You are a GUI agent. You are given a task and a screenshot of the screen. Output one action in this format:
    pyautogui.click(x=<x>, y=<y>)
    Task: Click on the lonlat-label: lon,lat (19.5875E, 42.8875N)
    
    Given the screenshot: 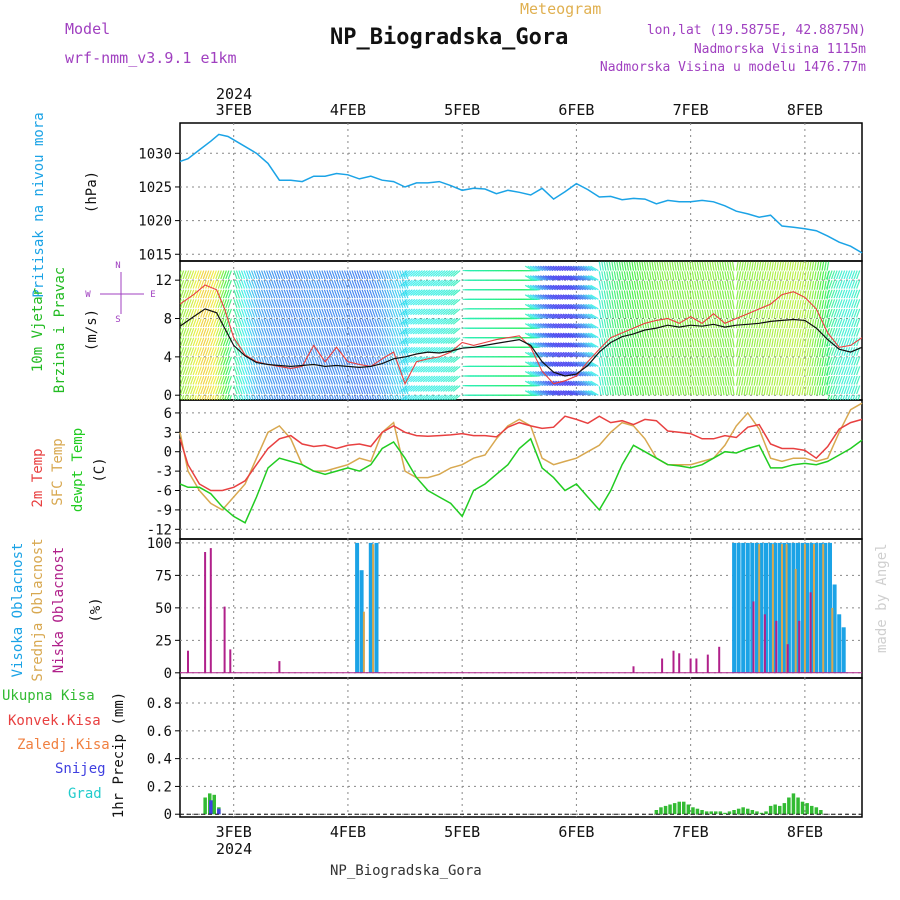 What is the action you would take?
    pyautogui.click(x=756, y=30)
    